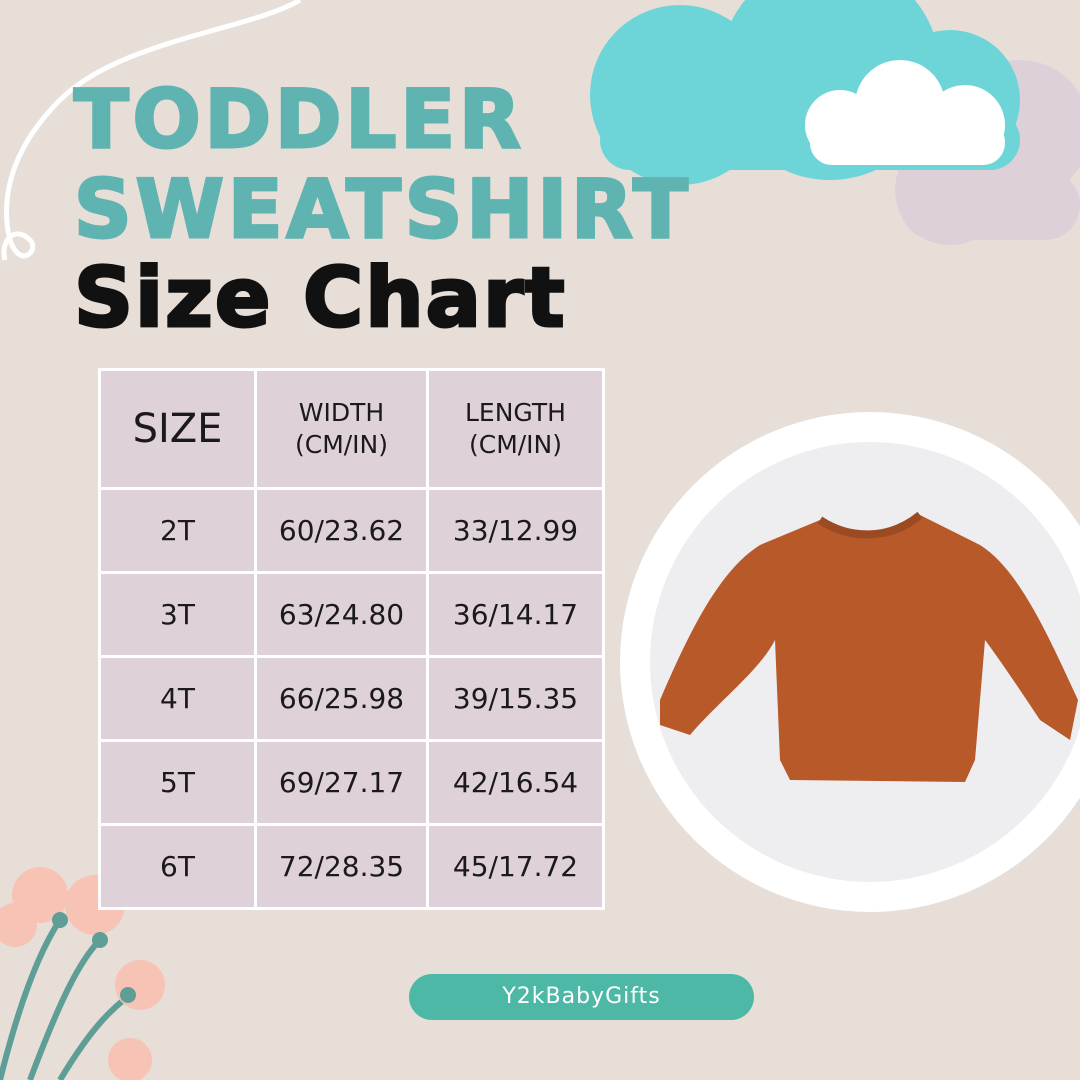 This screenshot has height=1080, width=1080. What do you see at coordinates (382, 209) in the screenshot?
I see `title-line-sweatshirt: SWEATSHIRT` at bounding box center [382, 209].